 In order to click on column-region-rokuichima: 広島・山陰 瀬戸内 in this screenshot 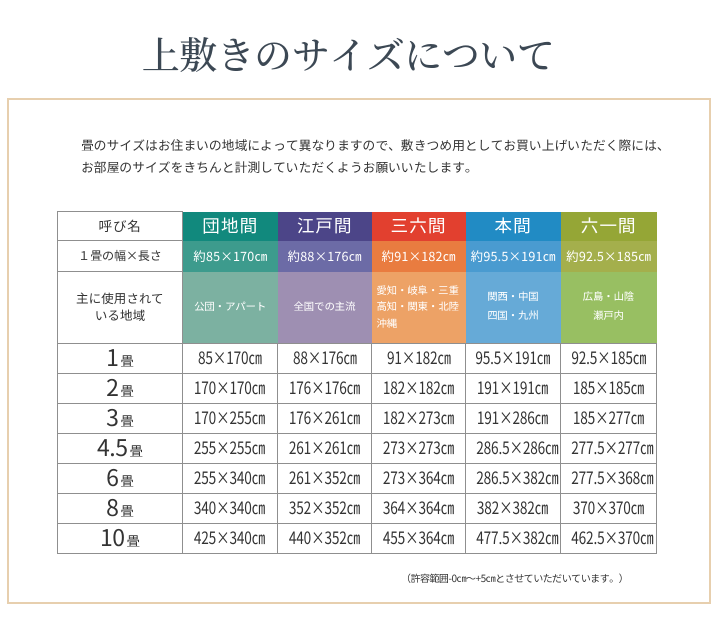, I will do `click(608, 307)`.